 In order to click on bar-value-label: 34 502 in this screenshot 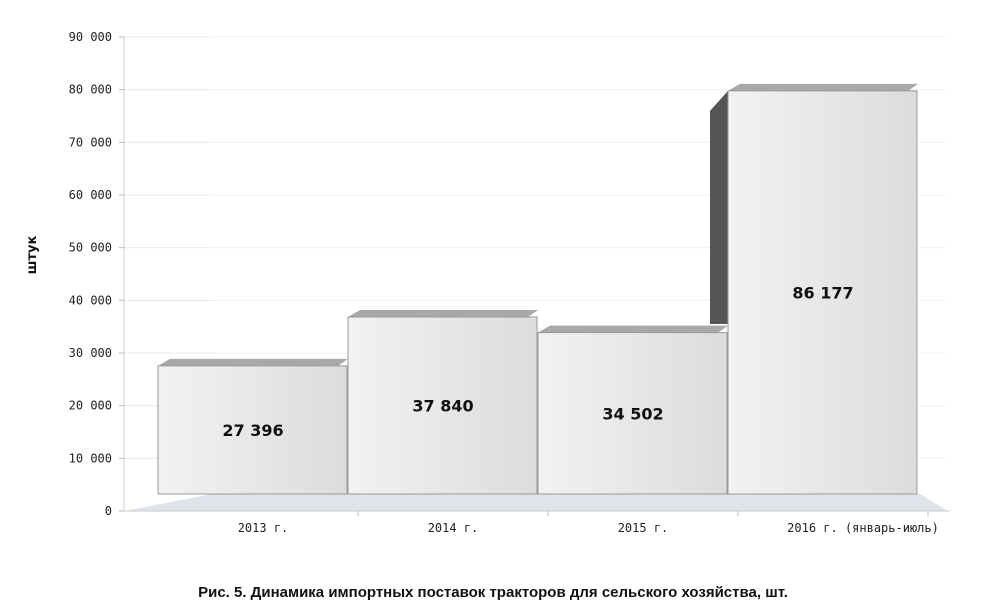, I will do `click(632, 413)`.